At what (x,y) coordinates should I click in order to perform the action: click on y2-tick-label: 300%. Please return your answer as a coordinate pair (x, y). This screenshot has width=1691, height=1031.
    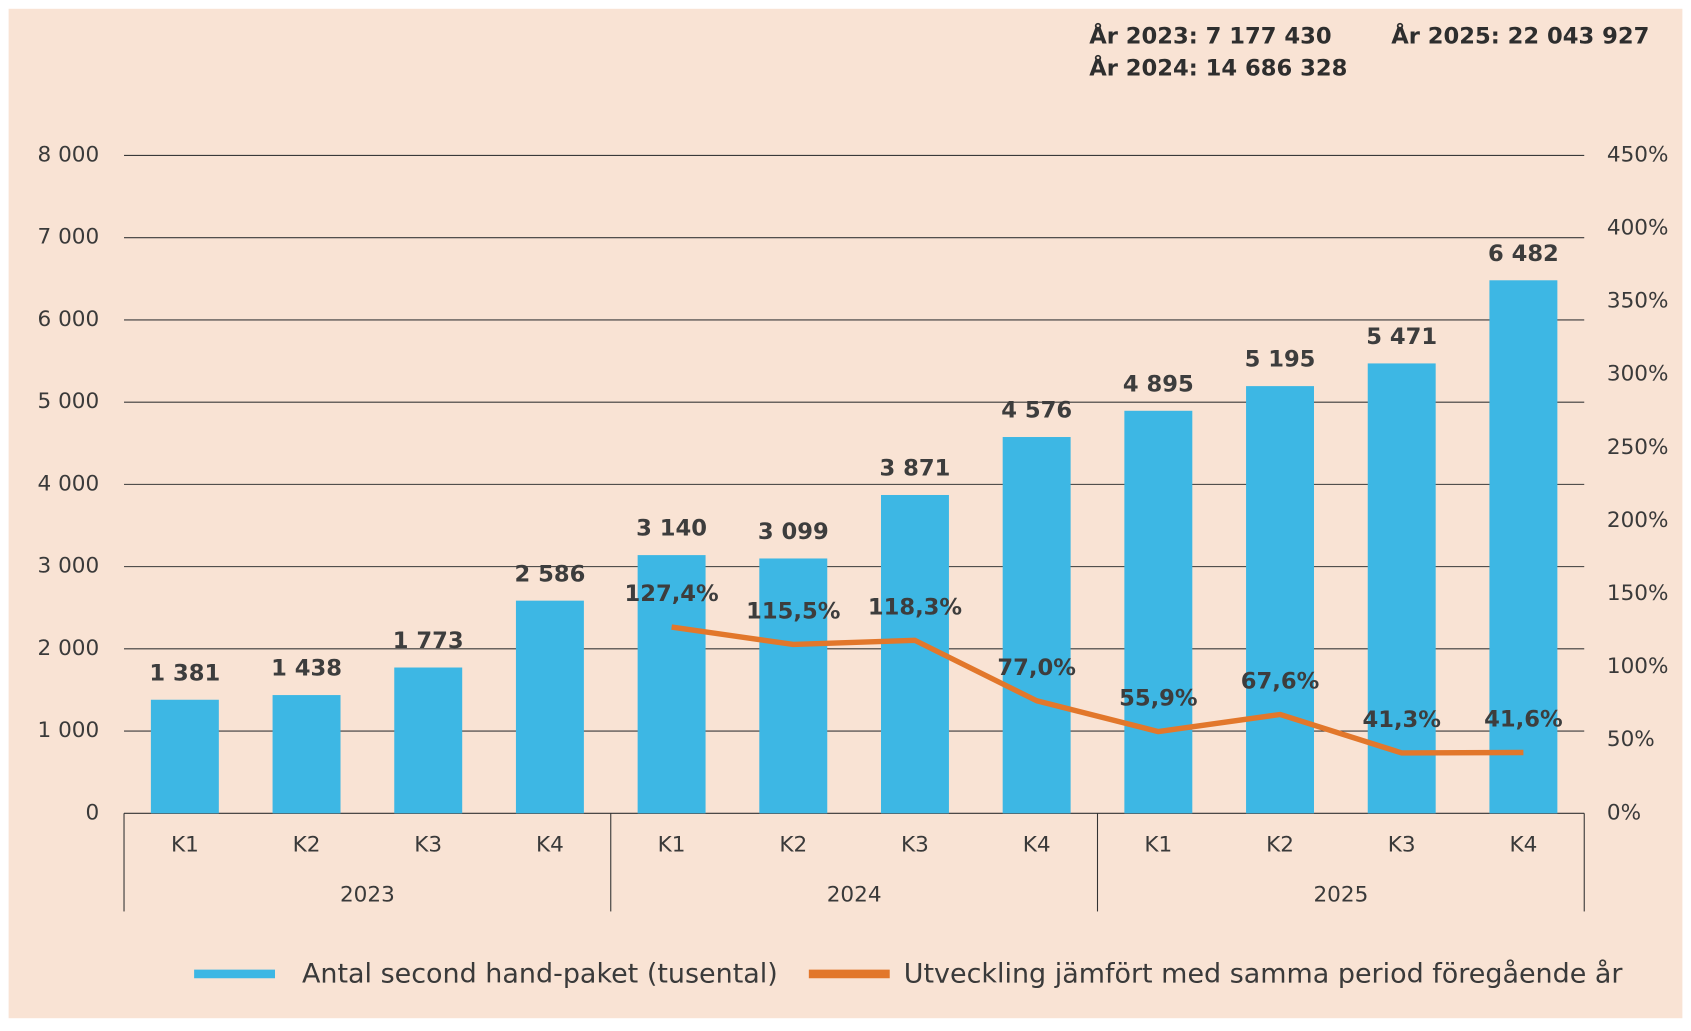
    Looking at the image, I should click on (1638, 374).